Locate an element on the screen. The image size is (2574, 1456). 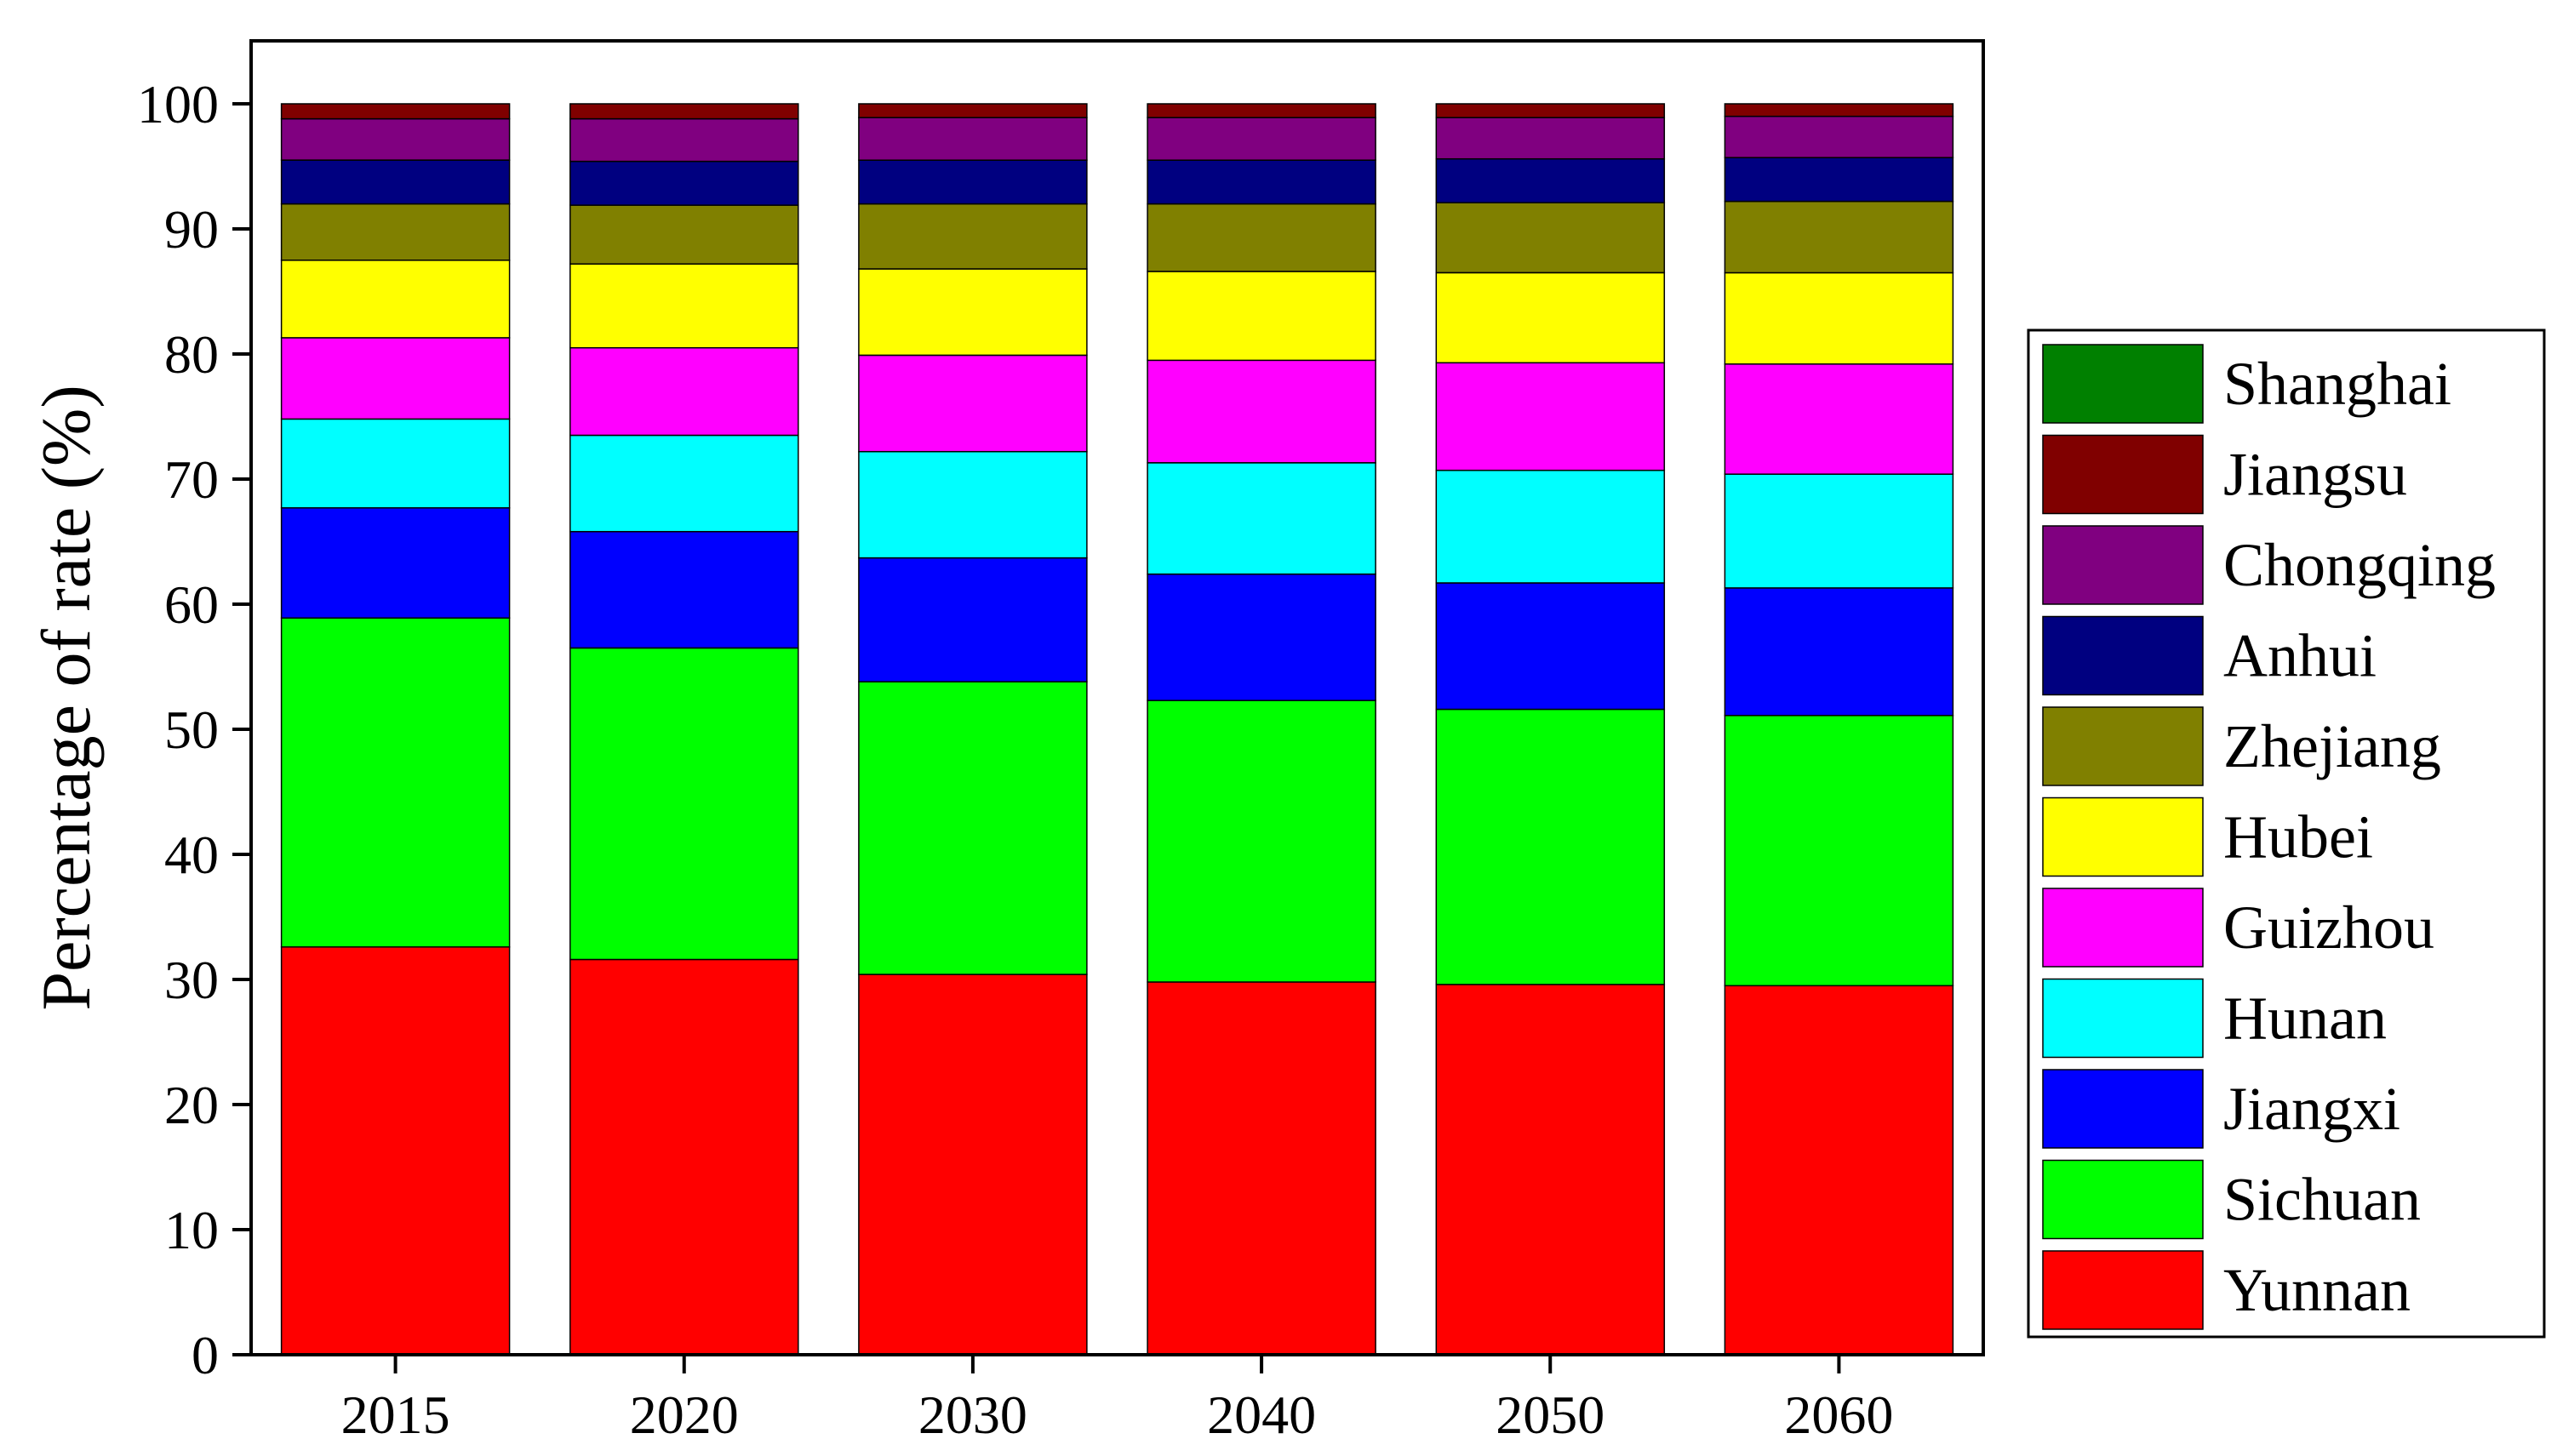
legend-label-zhejiang: Zhejiang is located at coordinates (2332, 746).